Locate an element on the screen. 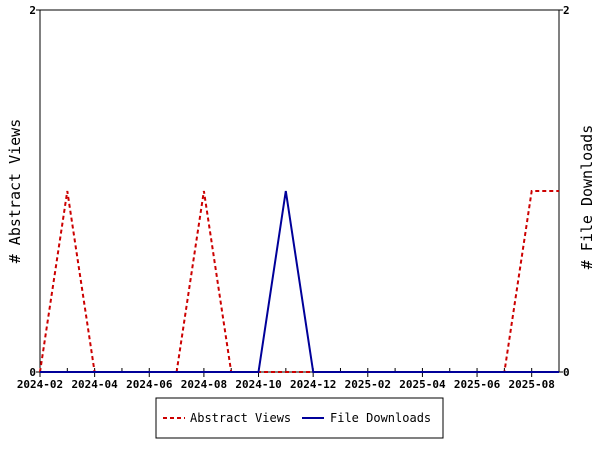 This screenshot has height=455, width=600. y-left-tick-label: 2 is located at coordinates (32, 10).